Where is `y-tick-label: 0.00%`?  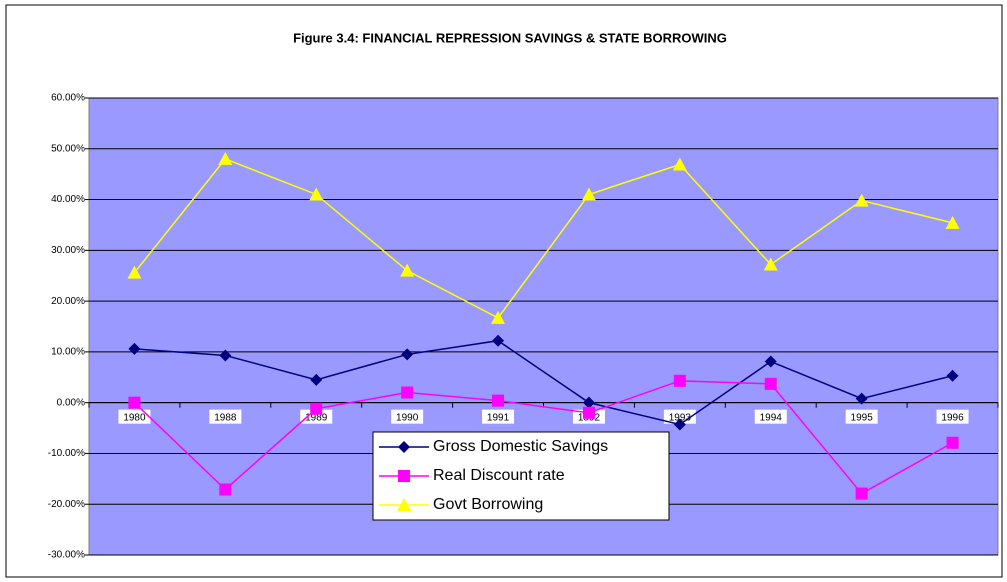
y-tick-label: 0.00% is located at coordinates (71, 402).